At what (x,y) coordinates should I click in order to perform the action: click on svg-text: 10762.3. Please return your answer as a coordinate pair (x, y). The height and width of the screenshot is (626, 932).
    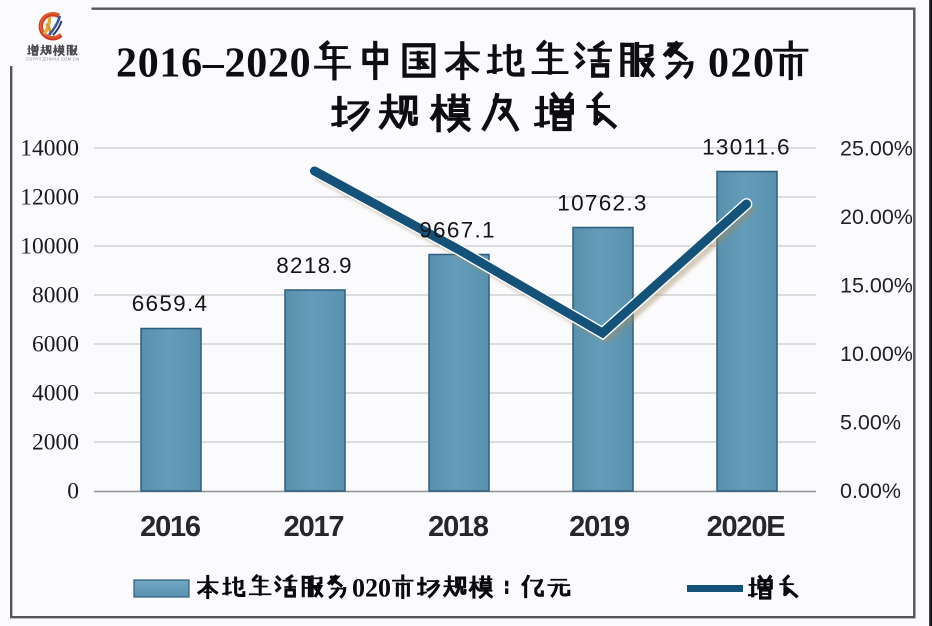
    Looking at the image, I should click on (602, 203).